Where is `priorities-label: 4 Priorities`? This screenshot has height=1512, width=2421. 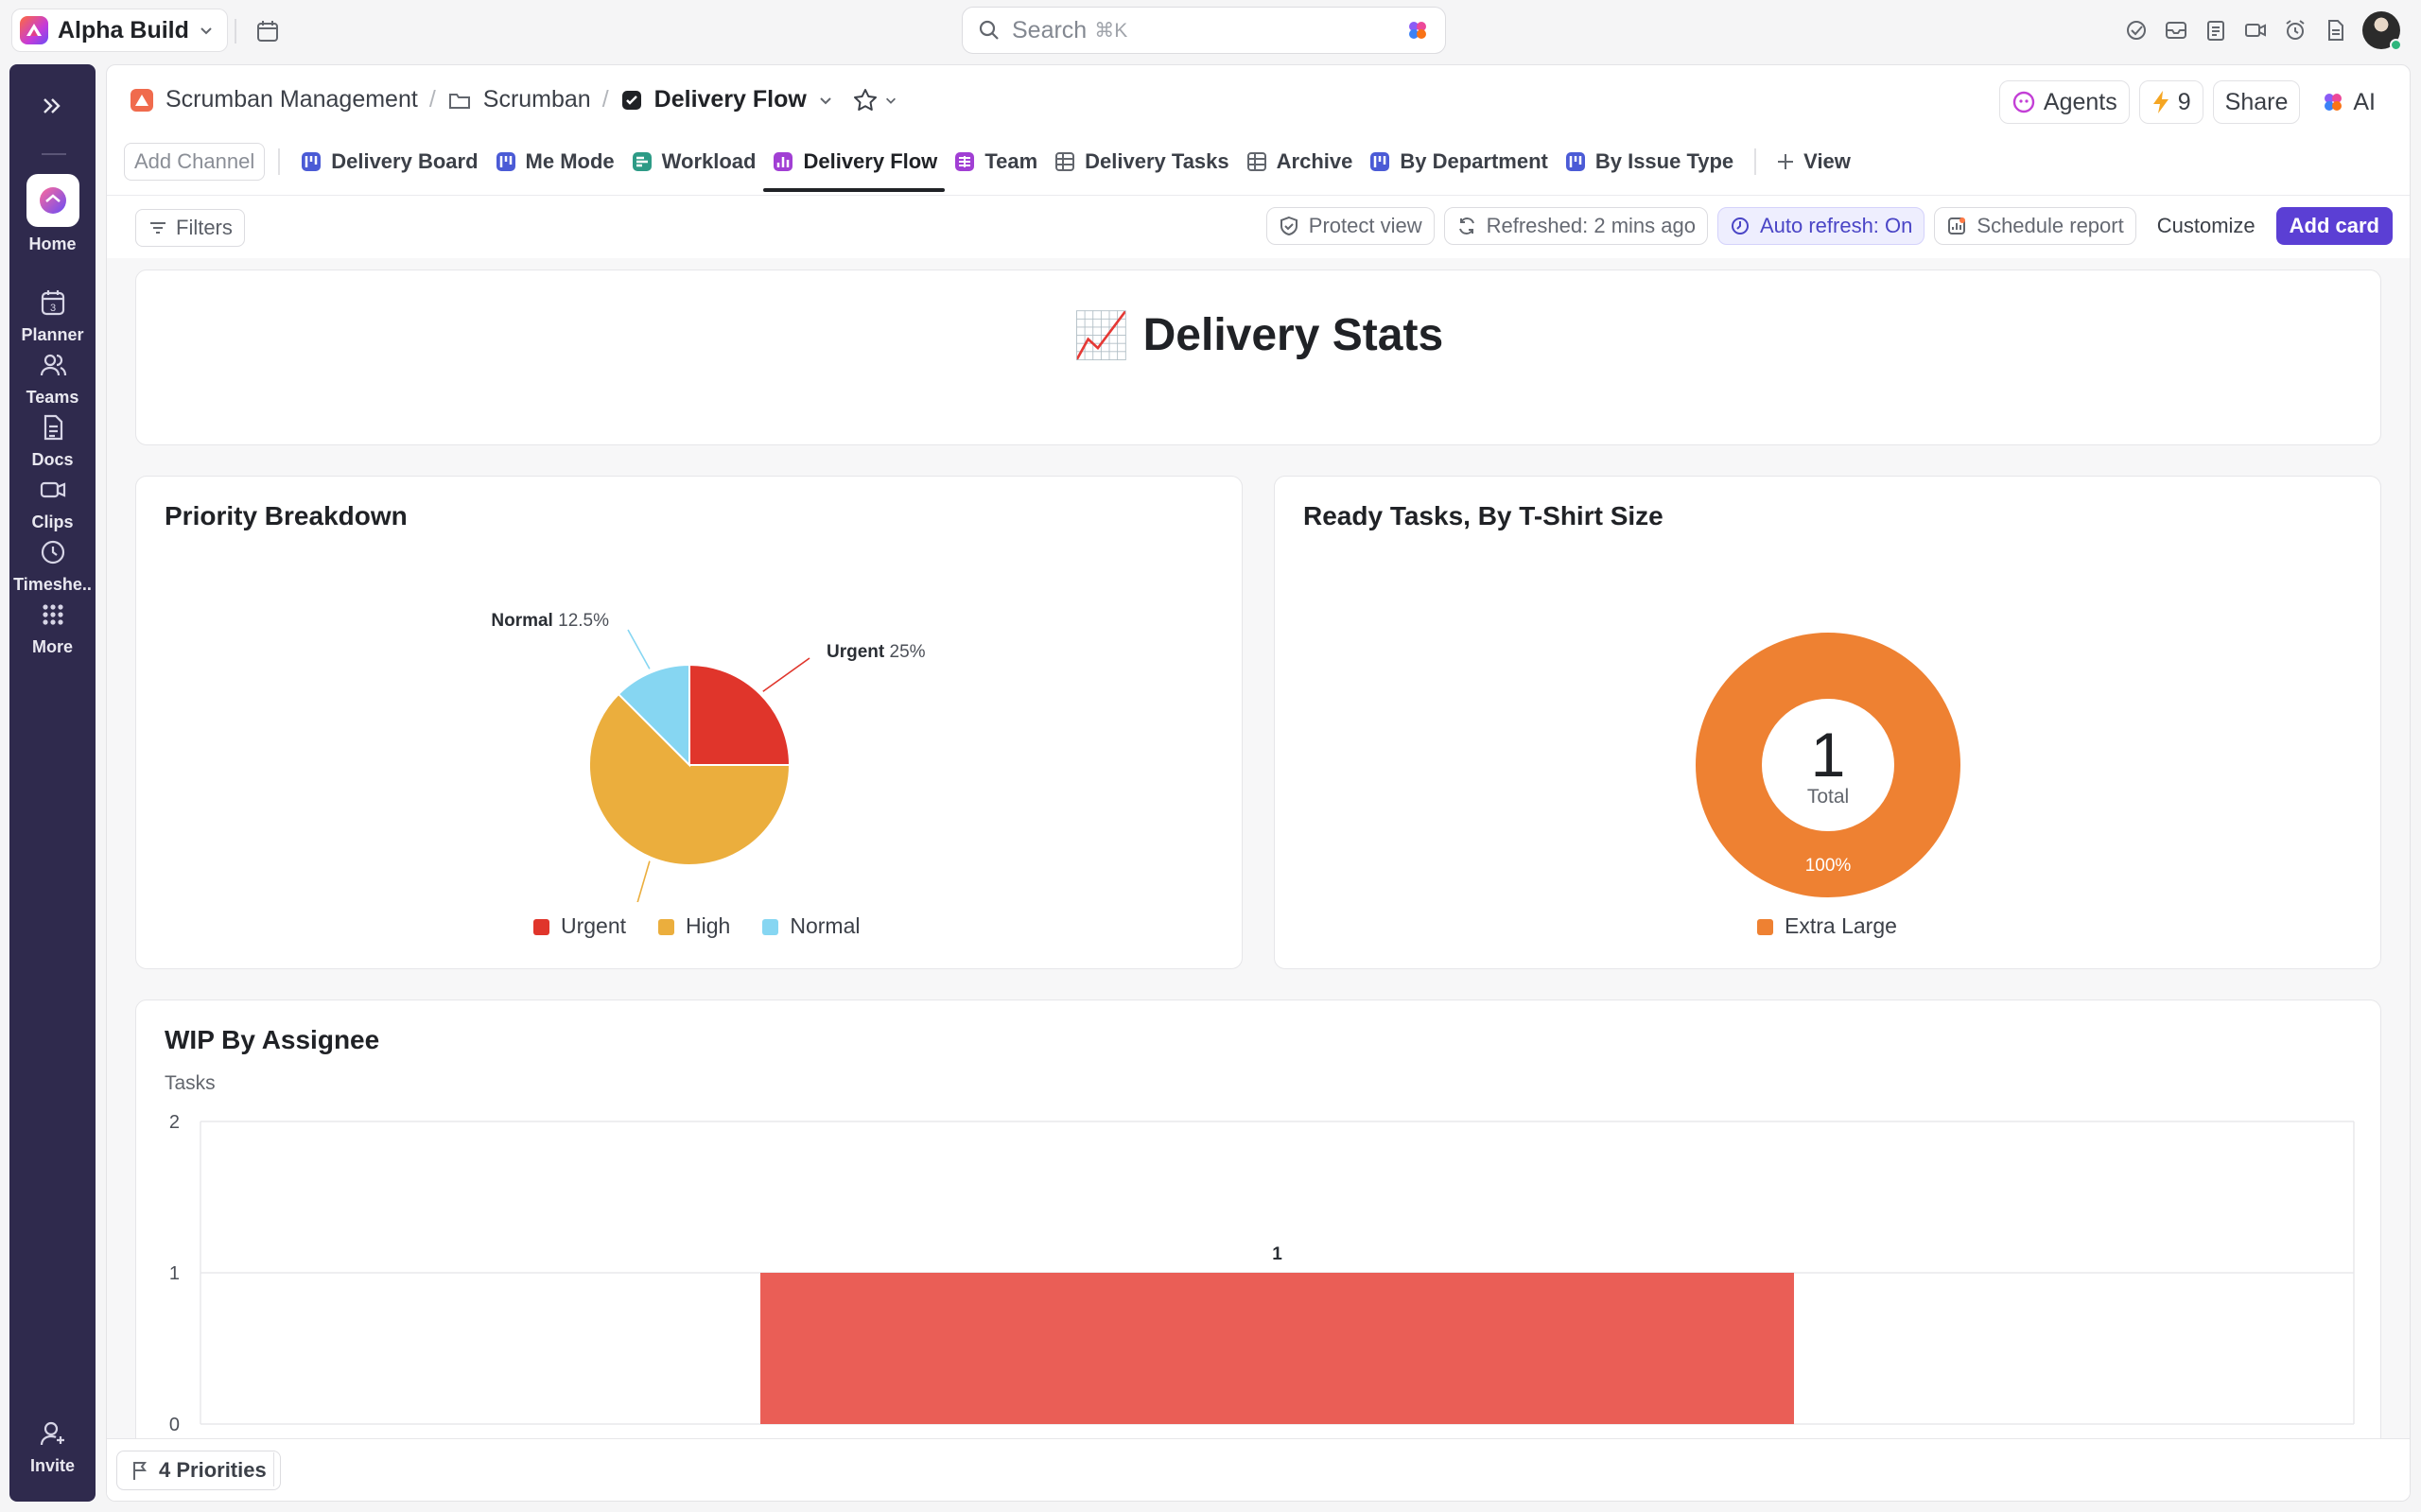 priorities-label: 4 Priorities is located at coordinates (213, 1470).